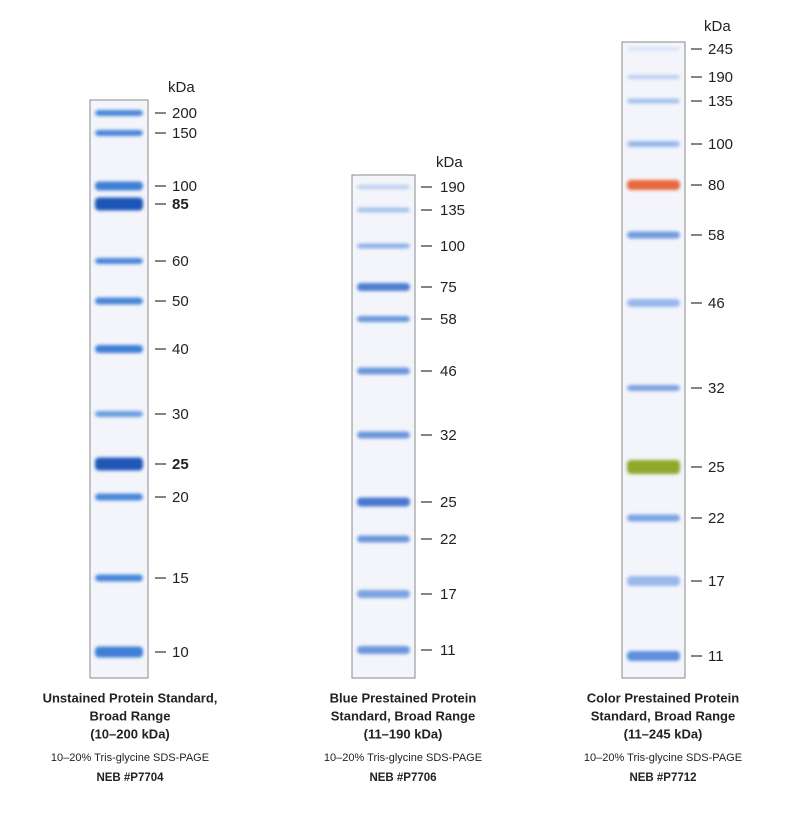 The height and width of the screenshot is (814, 800). Describe the element at coordinates (720, 49) in the screenshot. I see `marker-label: 245` at that location.